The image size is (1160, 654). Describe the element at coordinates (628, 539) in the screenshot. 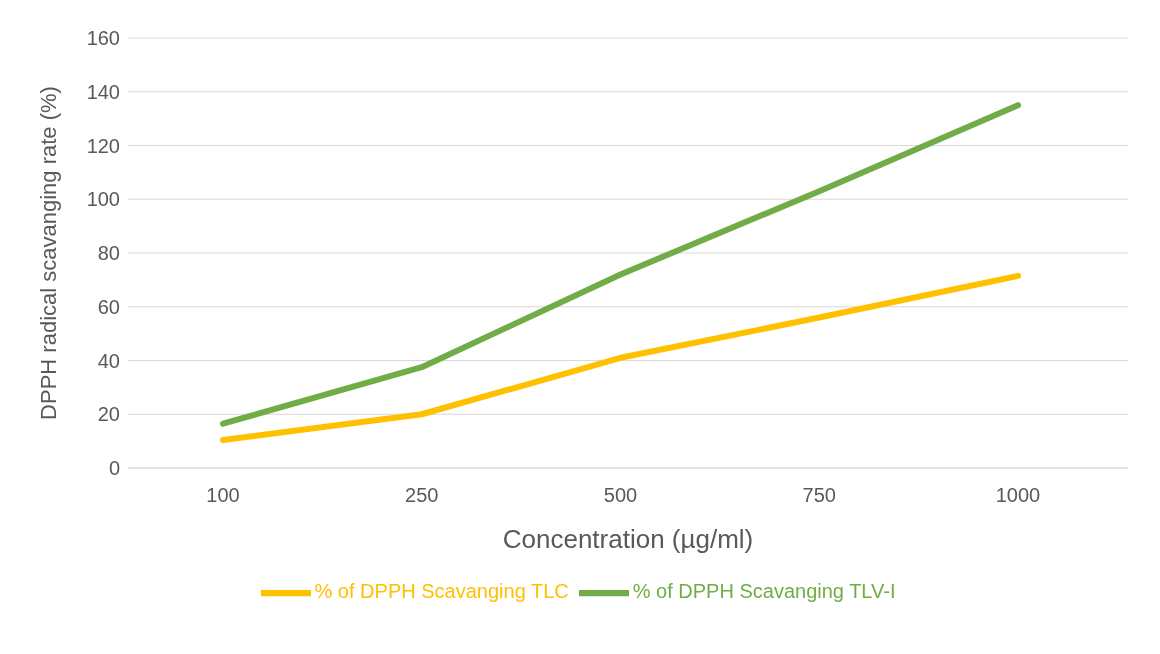

I see `x-axis-title: Concentration (µg/ml)` at that location.